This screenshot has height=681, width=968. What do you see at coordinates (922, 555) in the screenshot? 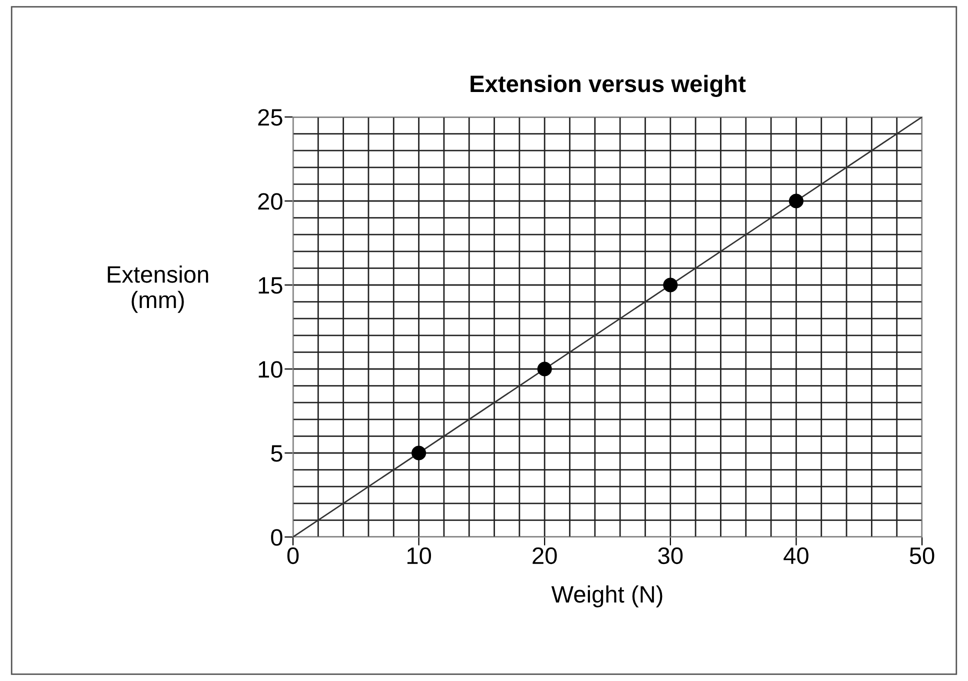
I see `x-tick-label: 50` at bounding box center [922, 555].